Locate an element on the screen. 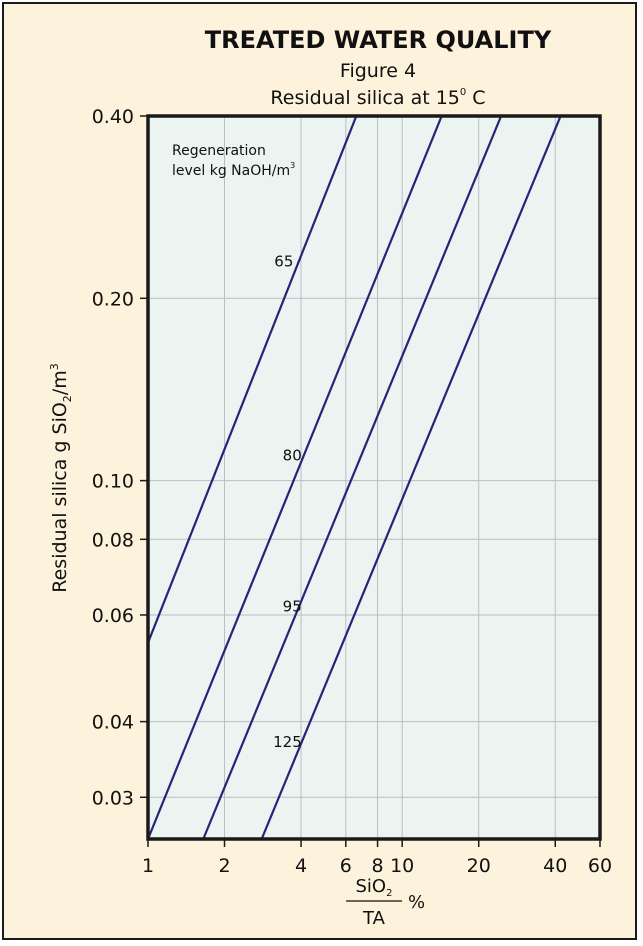  ylabel-mid: /m is located at coordinates (60, 382).